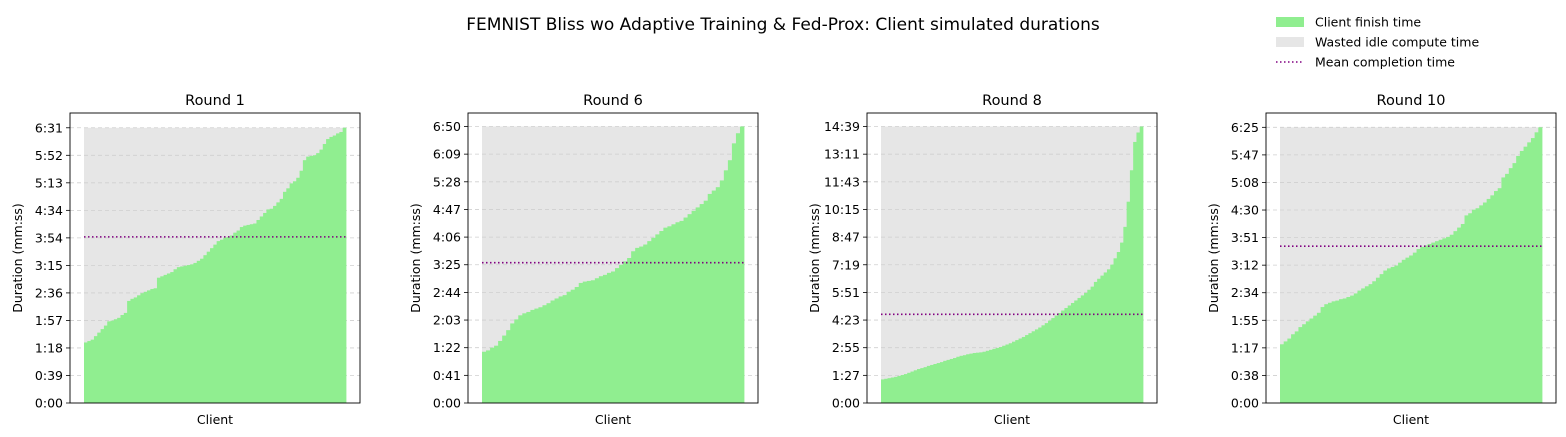  I want to click on y-tick-label: 5:52, so click(49, 155).